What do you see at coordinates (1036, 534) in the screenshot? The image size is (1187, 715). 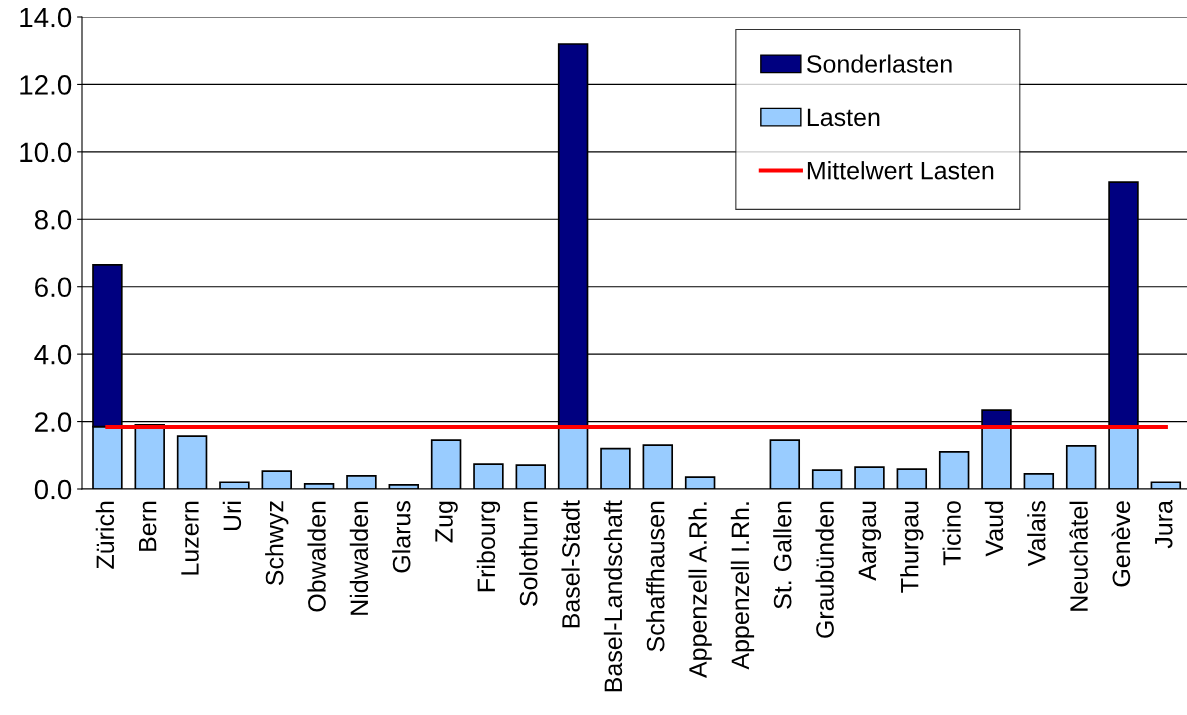 I see `x-tick-label: Valais` at bounding box center [1036, 534].